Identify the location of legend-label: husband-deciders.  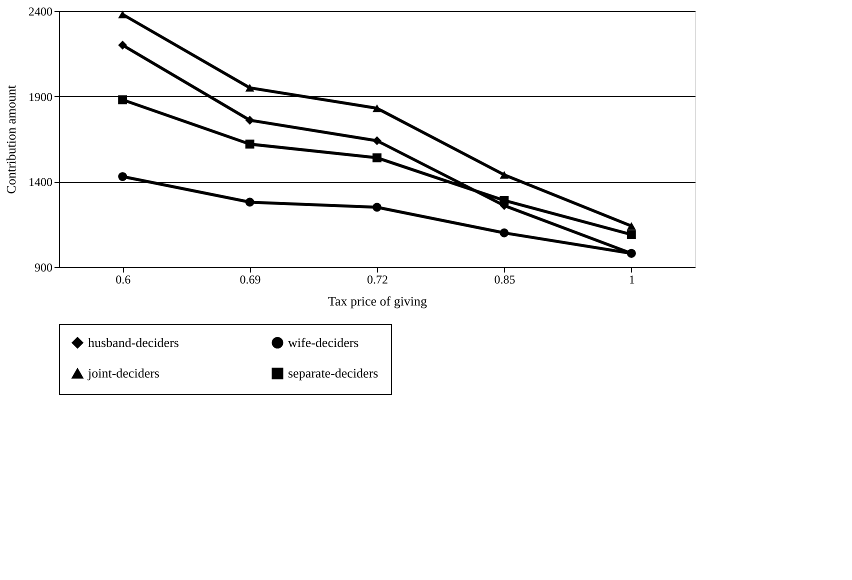
(133, 342).